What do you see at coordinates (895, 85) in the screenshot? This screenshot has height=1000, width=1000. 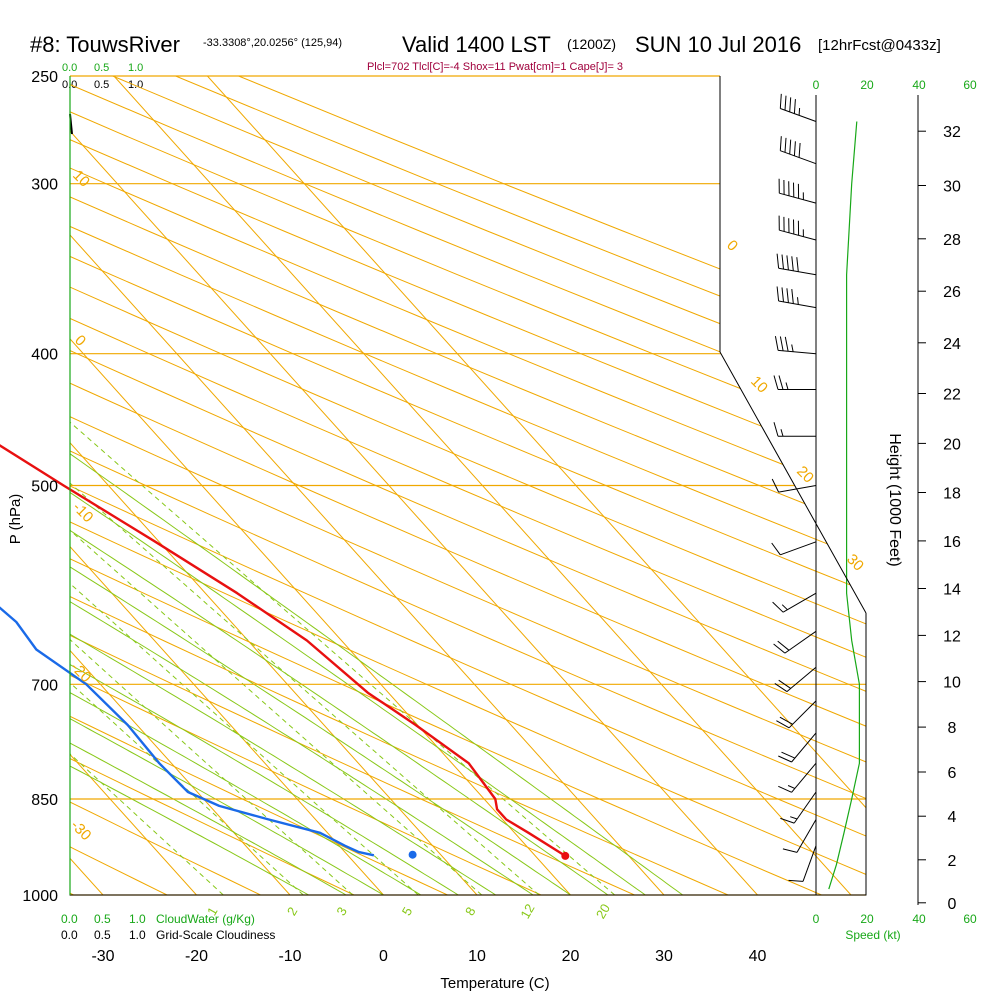 I see `top-speed-scale: 0 20 40 60` at bounding box center [895, 85].